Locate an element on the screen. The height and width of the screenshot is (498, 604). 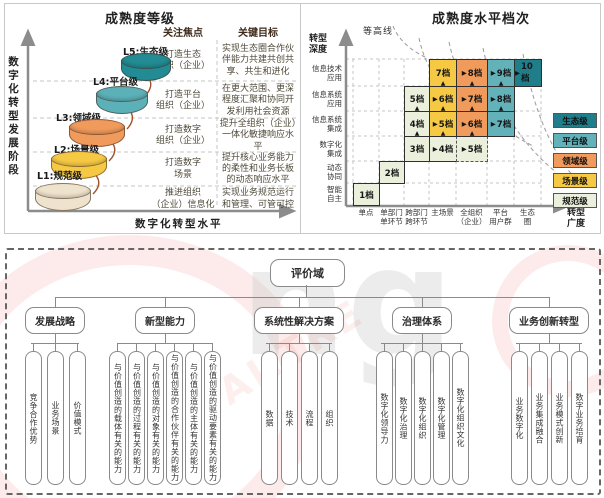
tree-leaf-node: 数字化管理 is located at coordinates (441, 418).